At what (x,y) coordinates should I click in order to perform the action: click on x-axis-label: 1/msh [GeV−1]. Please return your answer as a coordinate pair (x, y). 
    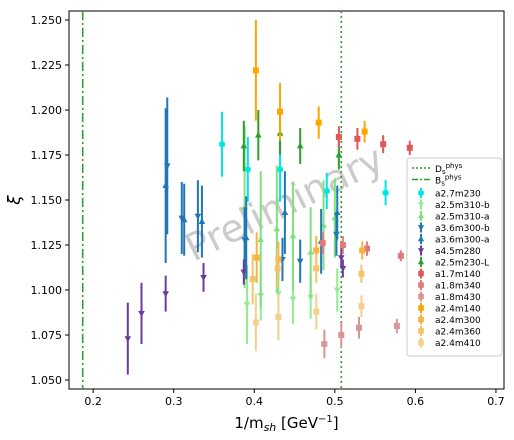
    Looking at the image, I should click on (286, 424).